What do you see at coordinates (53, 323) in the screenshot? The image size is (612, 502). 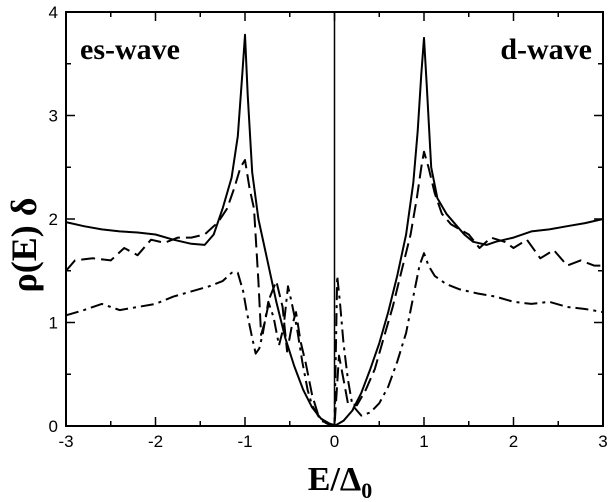 I see `y-tick-label: 1` at bounding box center [53, 323].